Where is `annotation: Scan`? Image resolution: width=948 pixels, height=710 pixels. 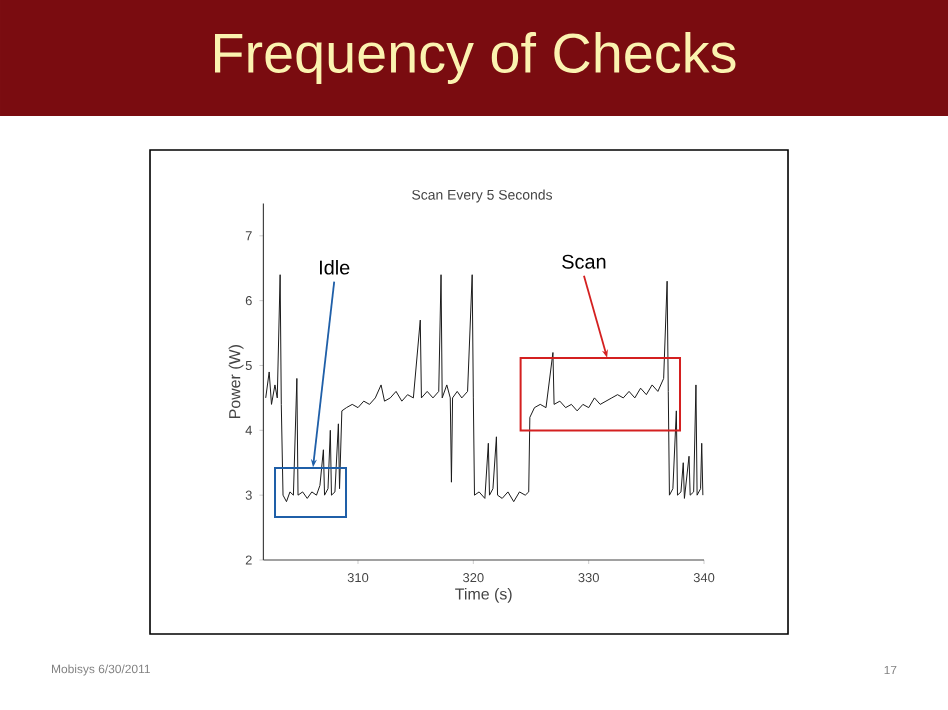
annotation: Scan is located at coordinates (584, 261).